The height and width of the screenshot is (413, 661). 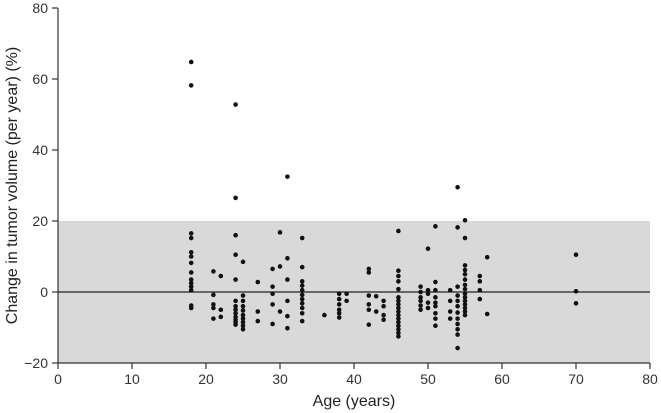 What do you see at coordinates (44, 292) in the screenshot?
I see `y-tick-label: 0` at bounding box center [44, 292].